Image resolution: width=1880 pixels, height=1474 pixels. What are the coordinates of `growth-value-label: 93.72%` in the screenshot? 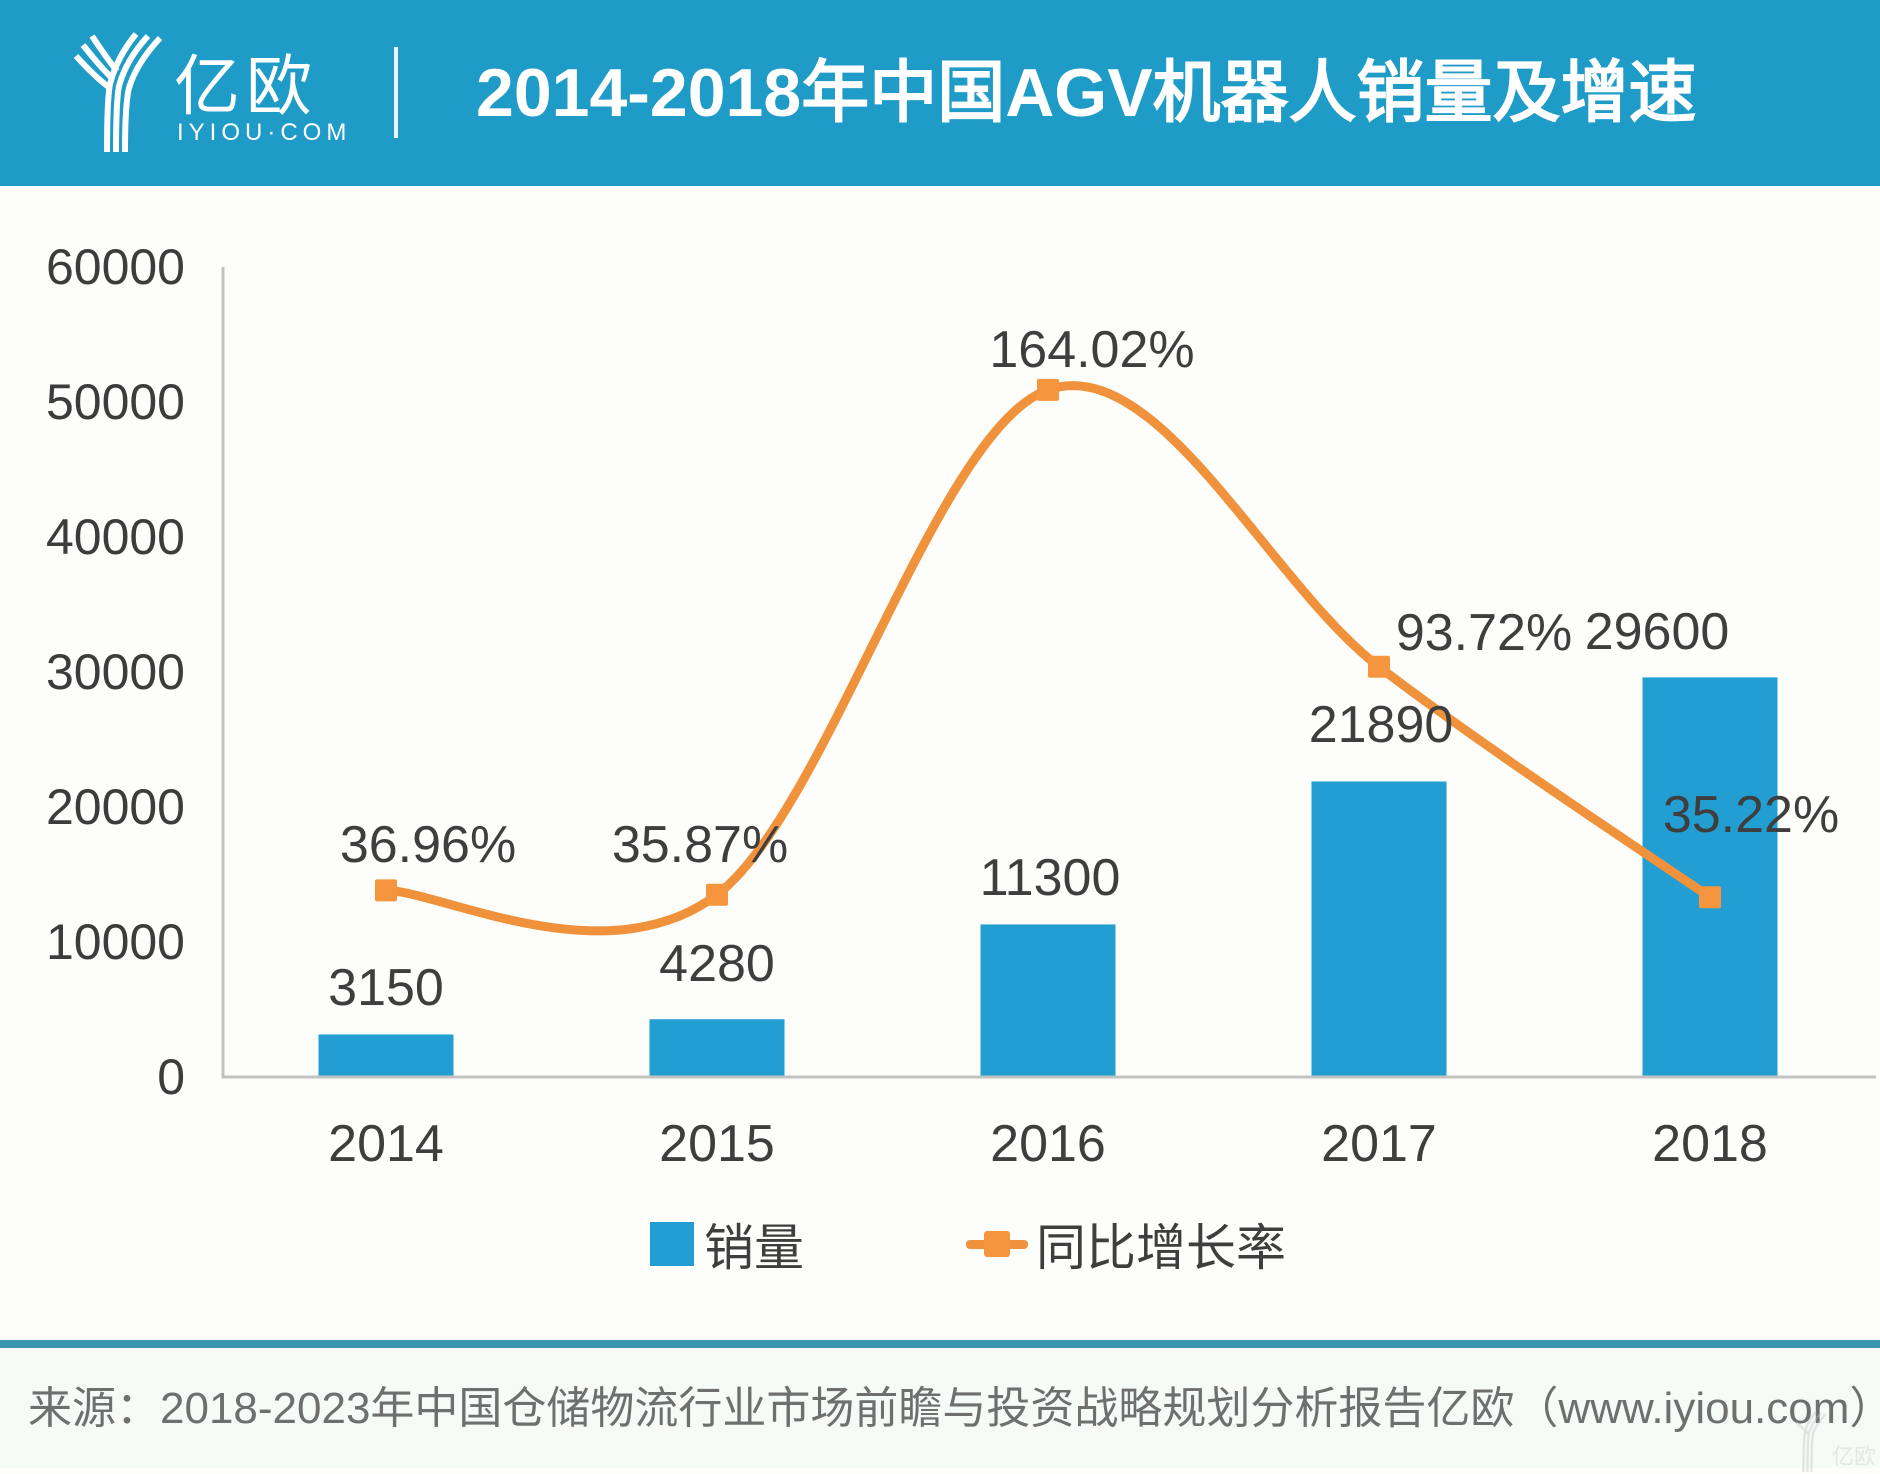 It's located at (1484, 633).